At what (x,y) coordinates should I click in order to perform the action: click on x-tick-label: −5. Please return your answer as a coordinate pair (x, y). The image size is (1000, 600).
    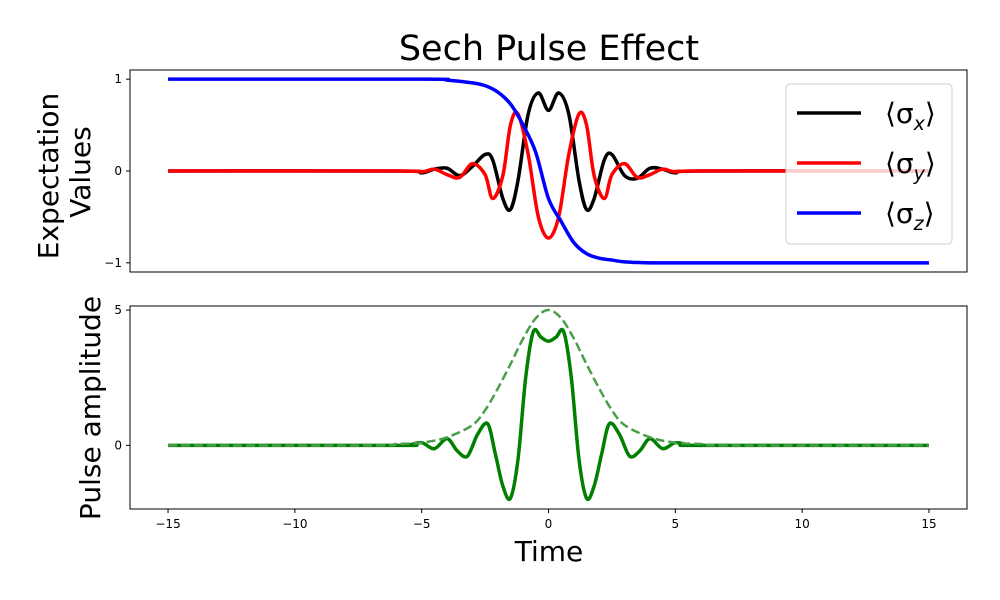
    Looking at the image, I should click on (422, 524).